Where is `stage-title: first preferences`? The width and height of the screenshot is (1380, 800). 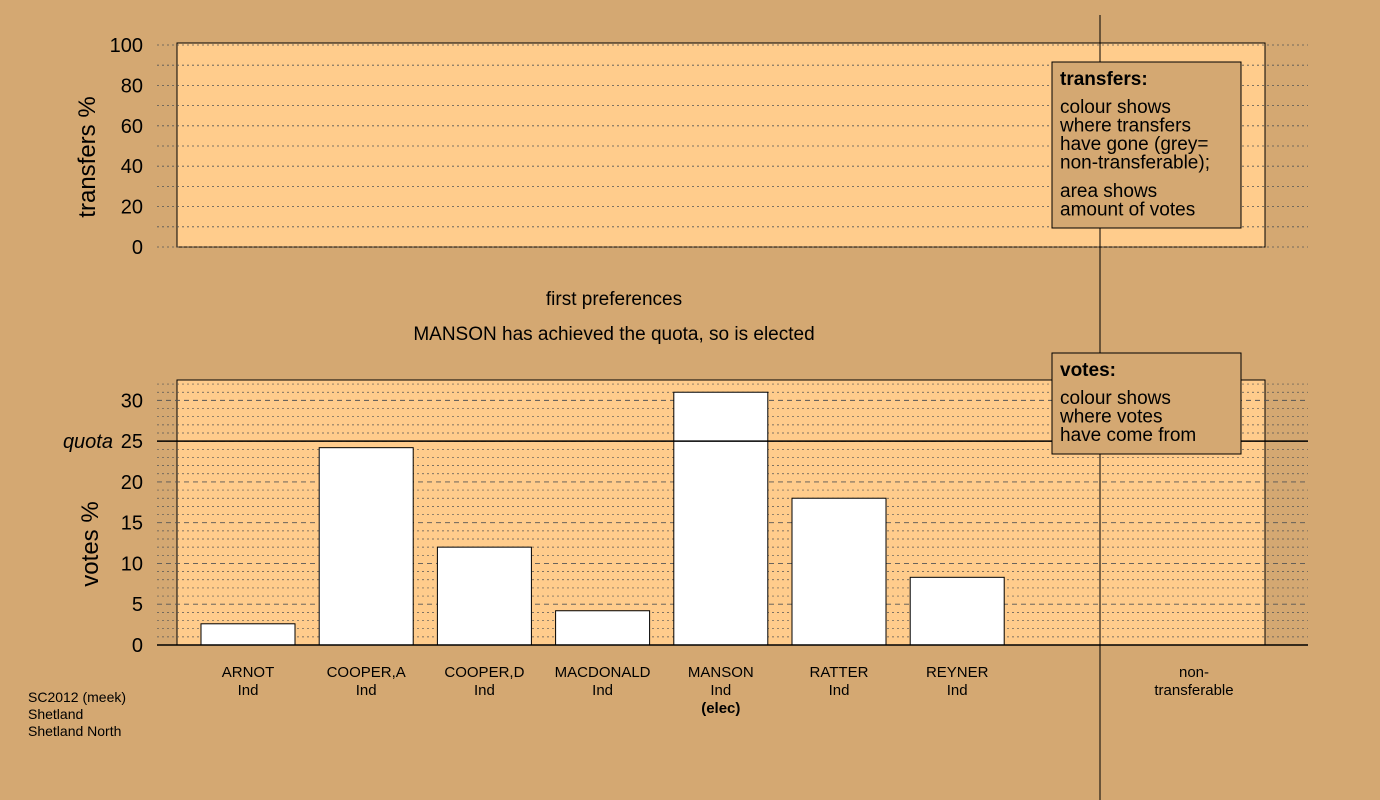 stage-title: first preferences is located at coordinates (614, 299).